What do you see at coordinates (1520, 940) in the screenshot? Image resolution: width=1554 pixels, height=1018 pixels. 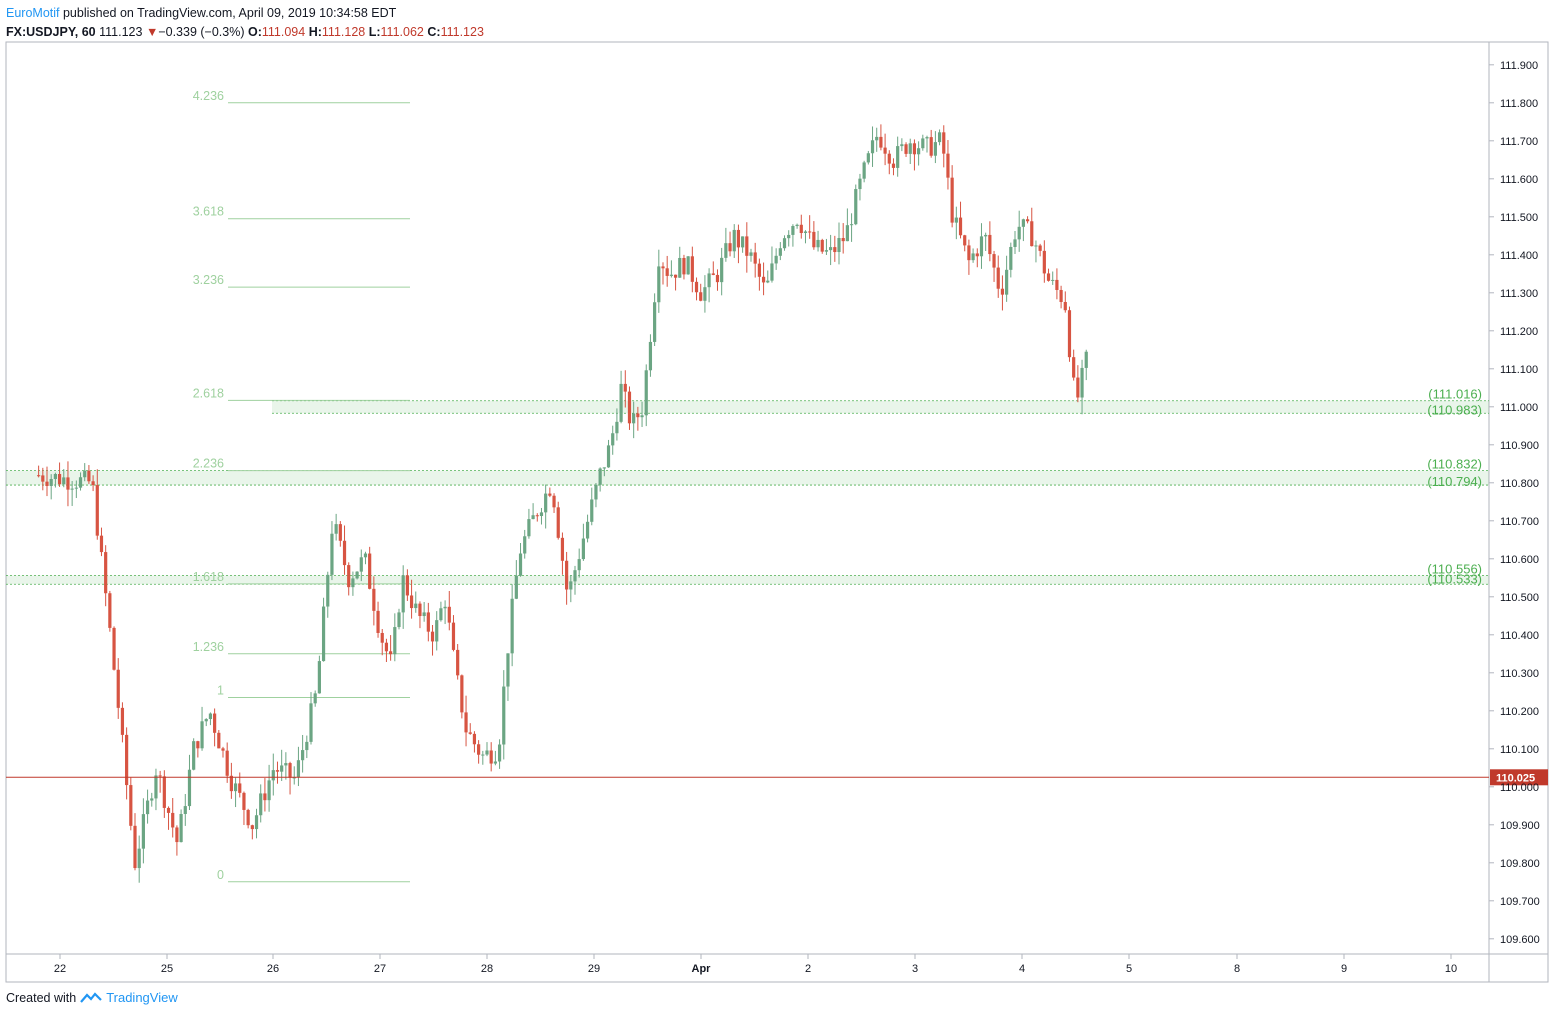 I see `y-tick-label: 109.600` at bounding box center [1520, 940].